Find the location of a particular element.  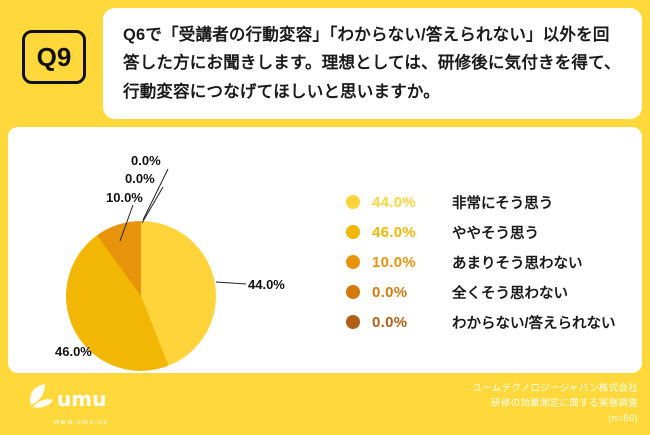

credit-survey: 研修の効果測定に関する実態調査 is located at coordinates (564, 404).